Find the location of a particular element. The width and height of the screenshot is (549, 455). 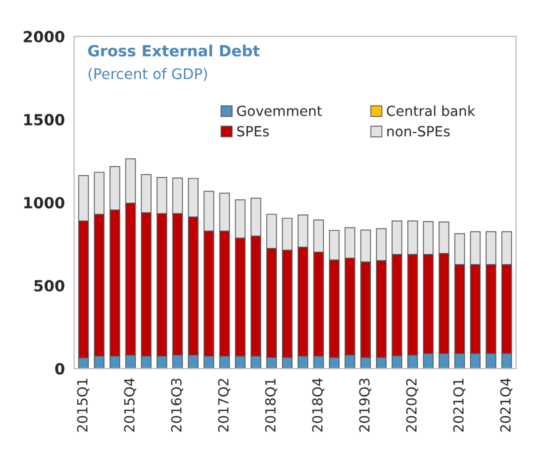

legend-label: non-SPEs is located at coordinates (418, 131).